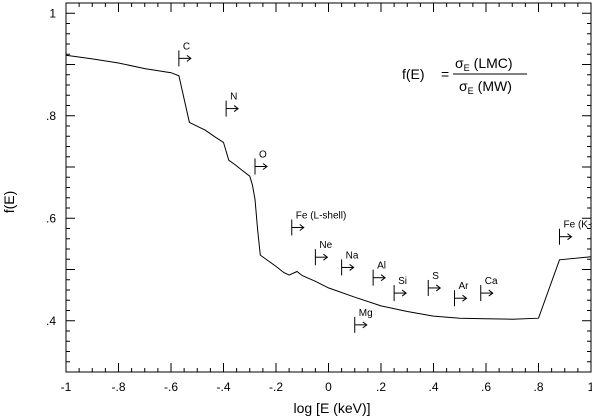 This screenshot has height=420, width=592. I want to click on edge-marker-fe-l-shell: Fe (L-shell), so click(319, 223).